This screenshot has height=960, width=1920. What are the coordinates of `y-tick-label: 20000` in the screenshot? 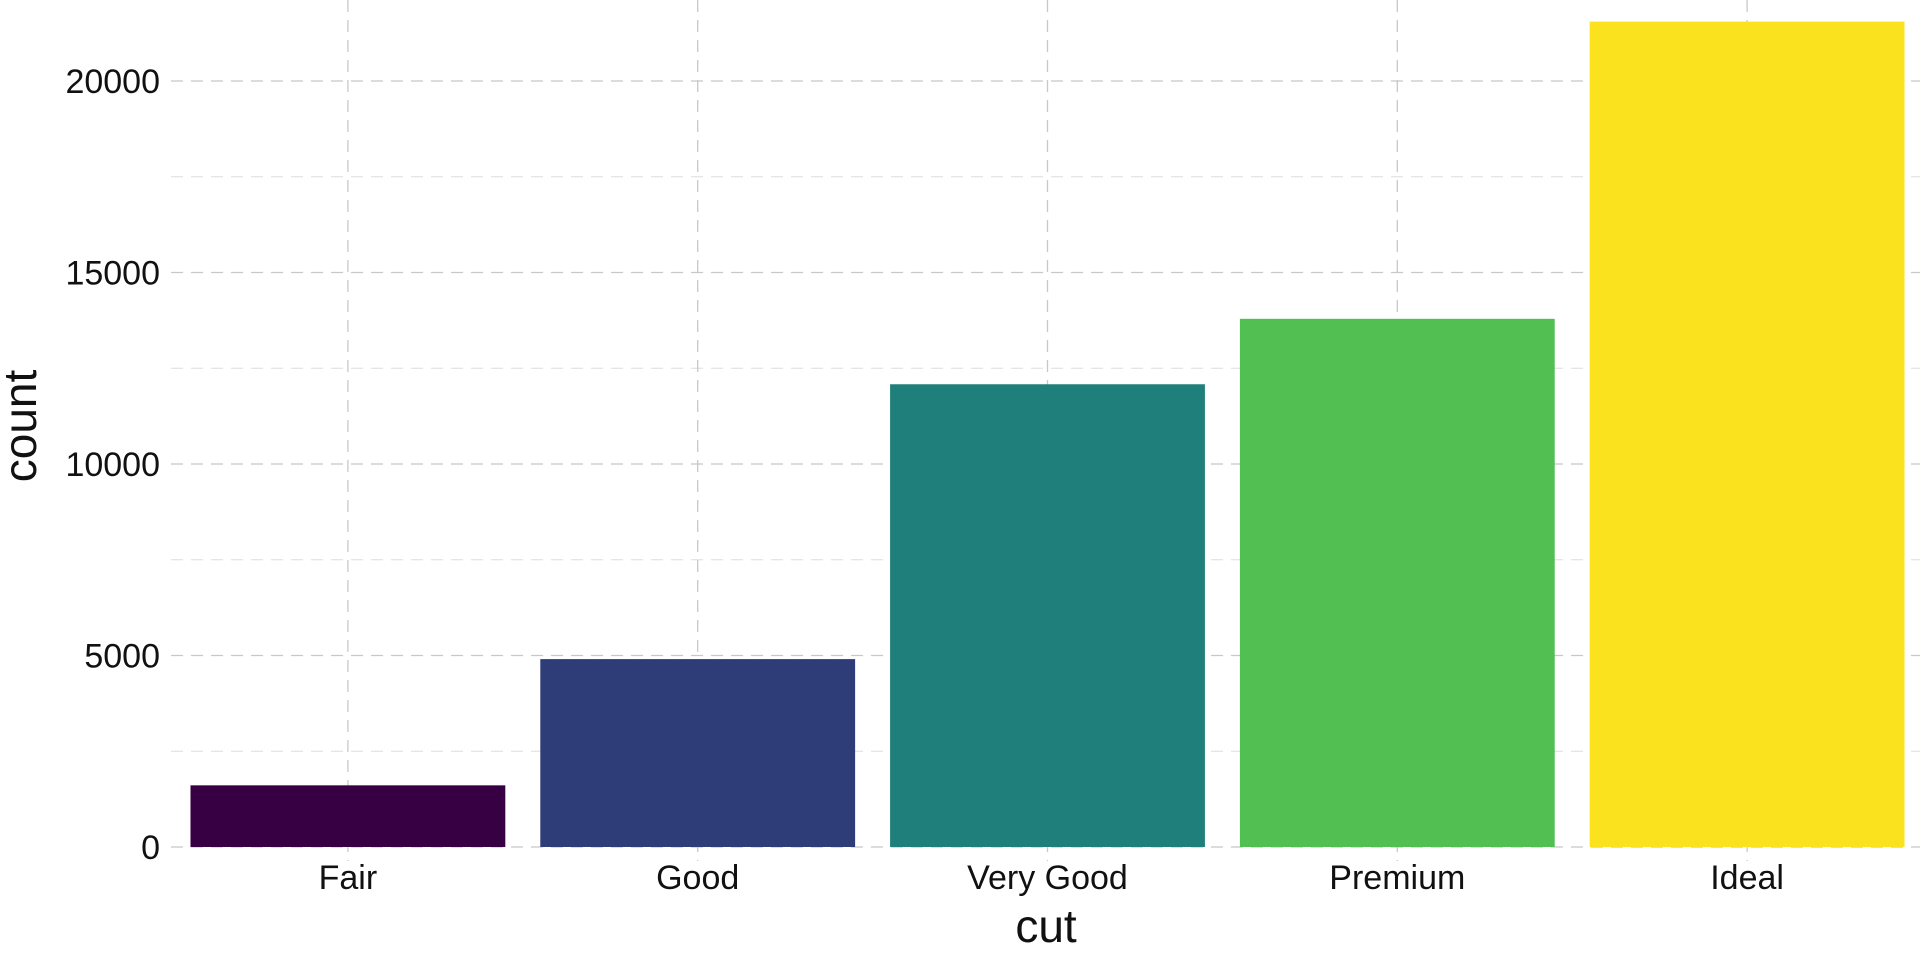 It's located at (112, 82).